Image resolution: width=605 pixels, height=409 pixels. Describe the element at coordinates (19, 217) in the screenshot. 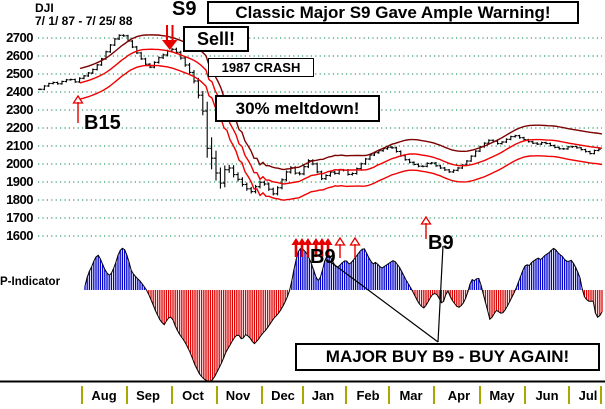

I see `y-axis-tick: 1700` at that location.